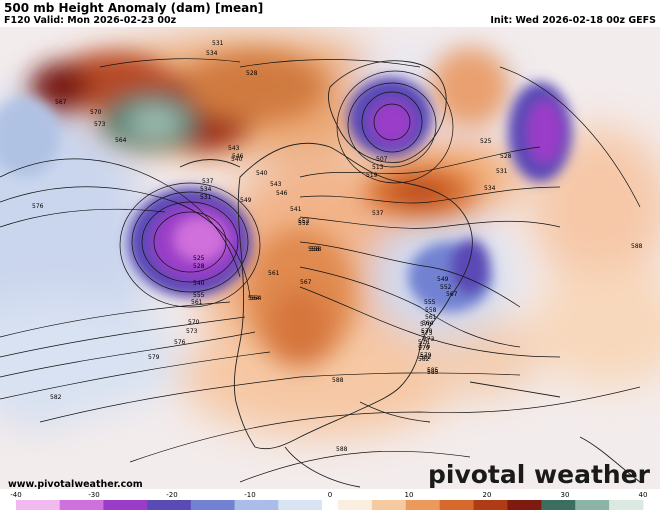 The width and height of the screenshot is (660, 510). What do you see at coordinates (314, 249) in the screenshot?
I see `contour-label: 558` at bounding box center [314, 249].